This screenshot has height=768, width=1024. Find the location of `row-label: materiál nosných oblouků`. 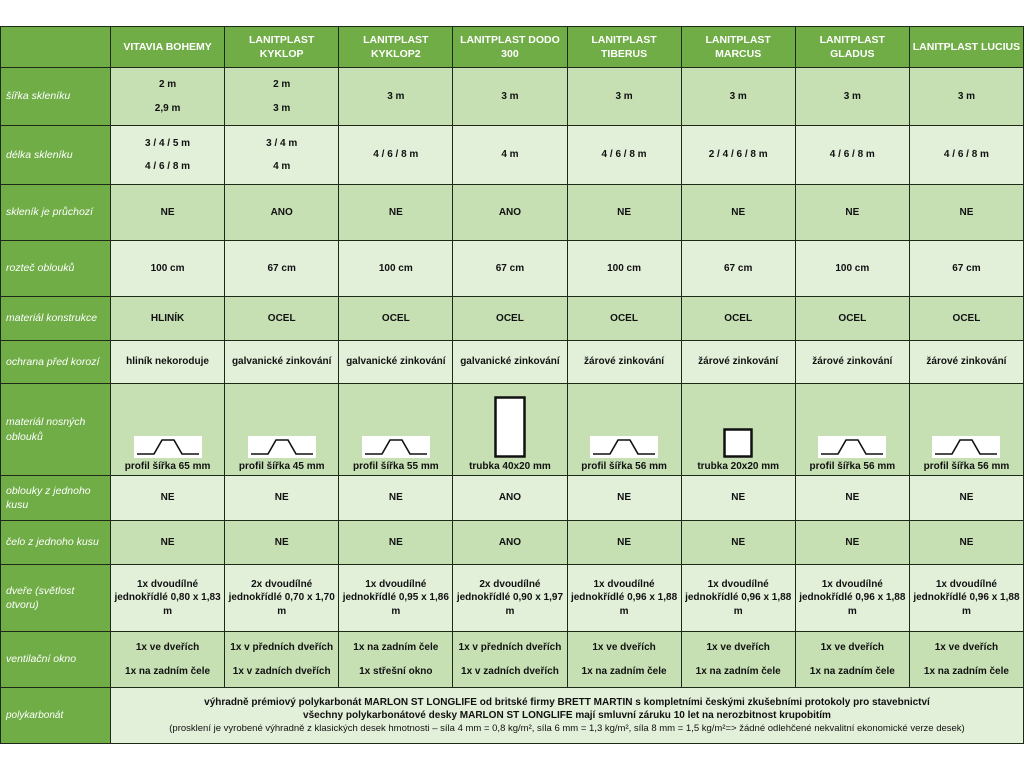

row-label: materiál nosných oblouků is located at coordinates (55, 429).